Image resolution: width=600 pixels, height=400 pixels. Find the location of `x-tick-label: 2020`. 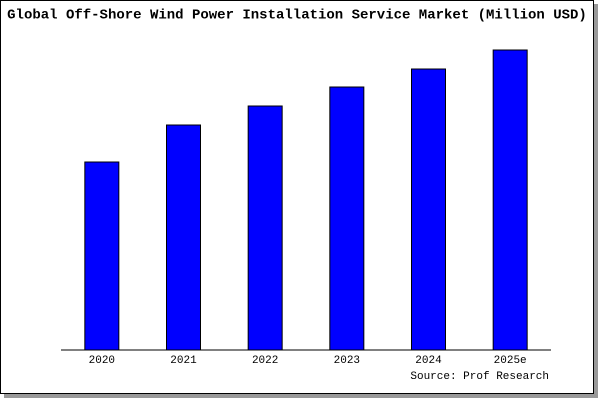

x-tick-label: 2020 is located at coordinates (102, 361).